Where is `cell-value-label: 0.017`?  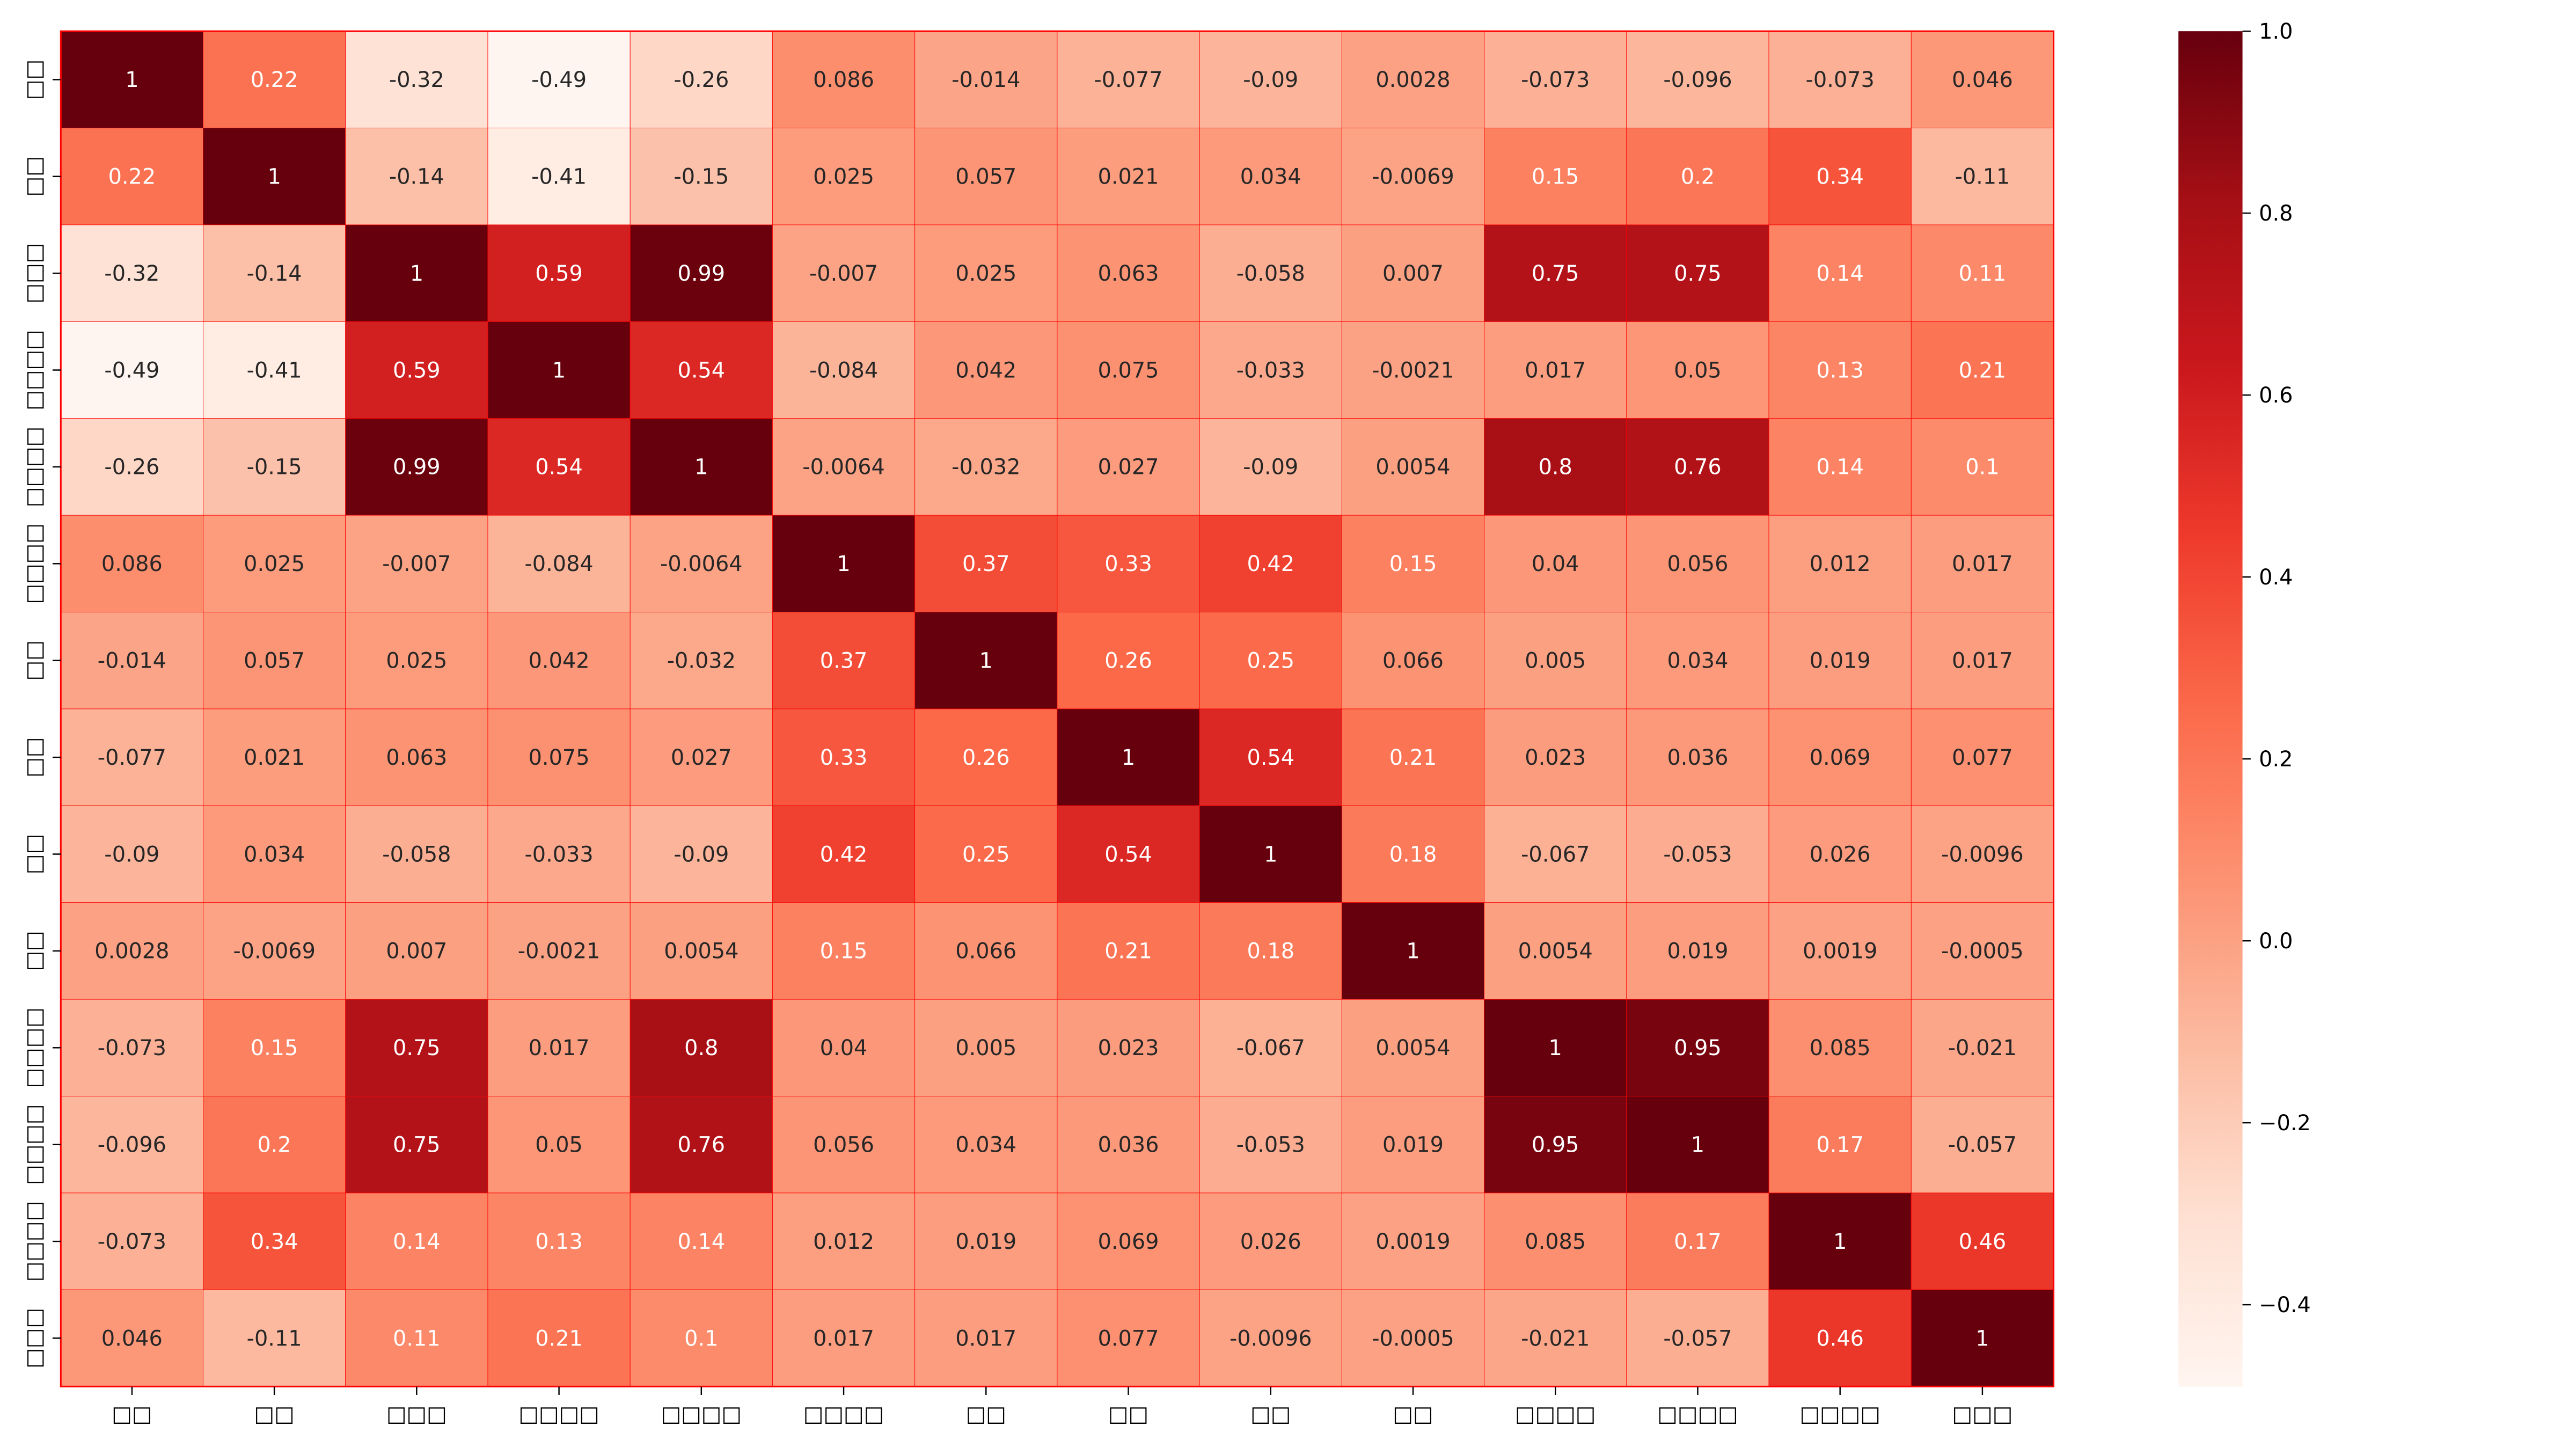
cell-value-label: 0.017 is located at coordinates (1555, 370).